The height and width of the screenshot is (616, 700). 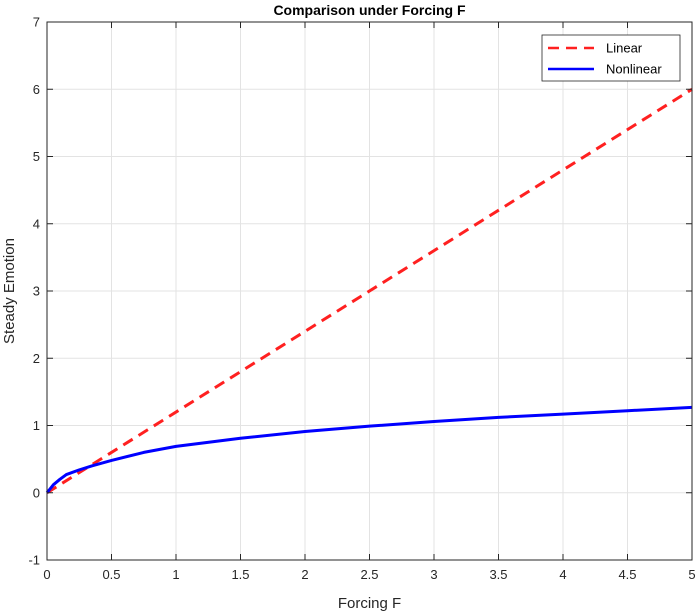 What do you see at coordinates (9, 291) in the screenshot?
I see `y-axis-title: Steady Emotion` at bounding box center [9, 291].